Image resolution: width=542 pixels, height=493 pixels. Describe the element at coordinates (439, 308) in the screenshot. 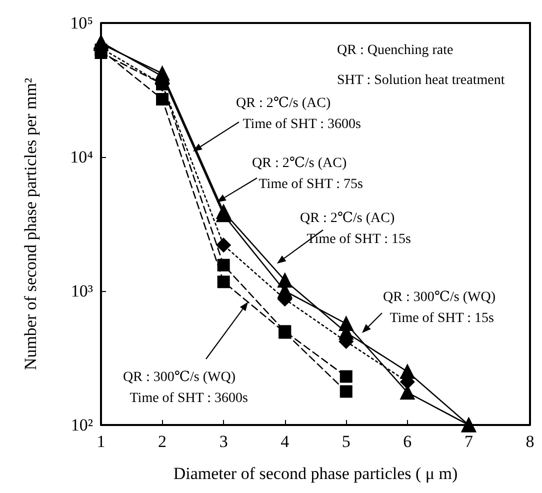

I see `annotation: QR : 300℃/s (WQ) Time of SHT : 15s` at that location.